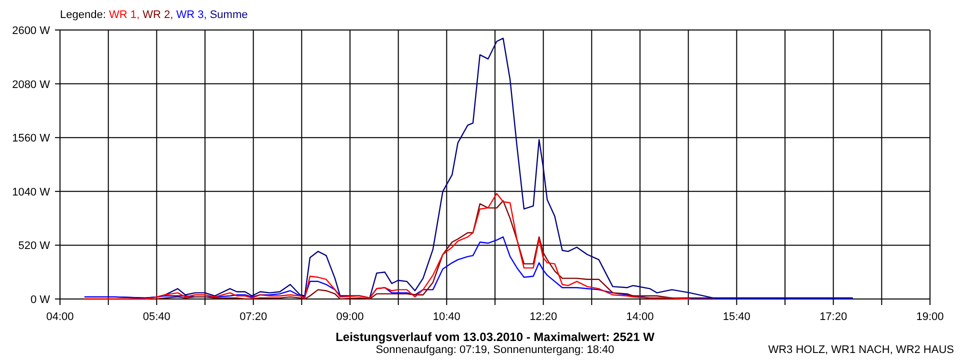 The image size is (960, 360). Describe the element at coordinates (496, 337) in the screenshot. I see `text: Leistungsverlauf vom 13.03.2010 - Maximalwert: 2521 W` at that location.